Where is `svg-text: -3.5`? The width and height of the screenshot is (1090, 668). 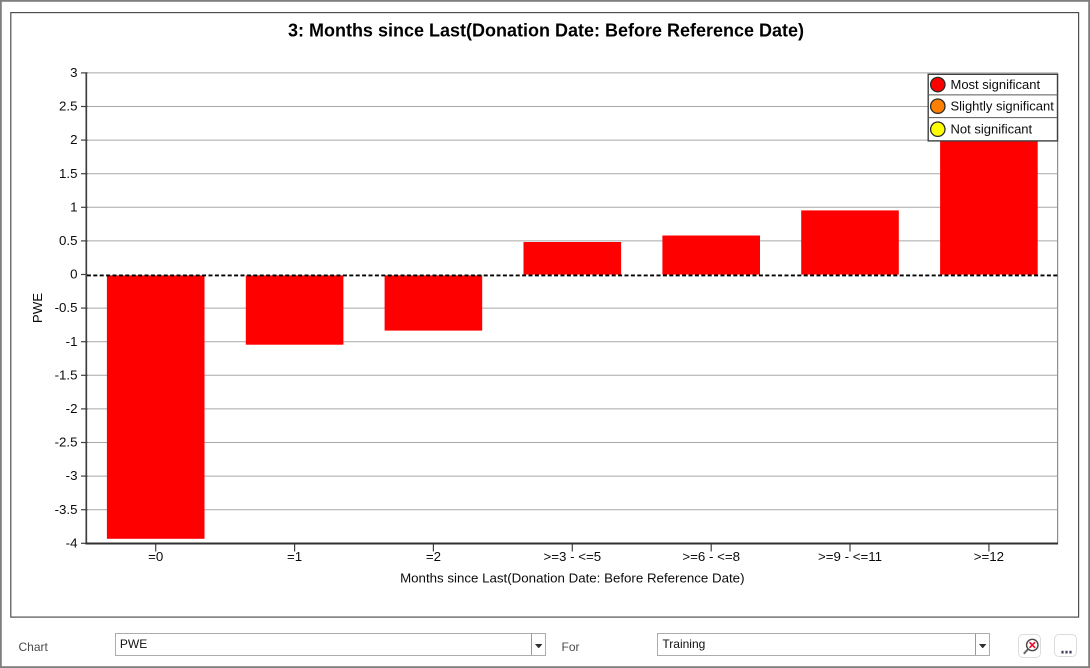
svg-text: -3.5 is located at coordinates (66, 509).